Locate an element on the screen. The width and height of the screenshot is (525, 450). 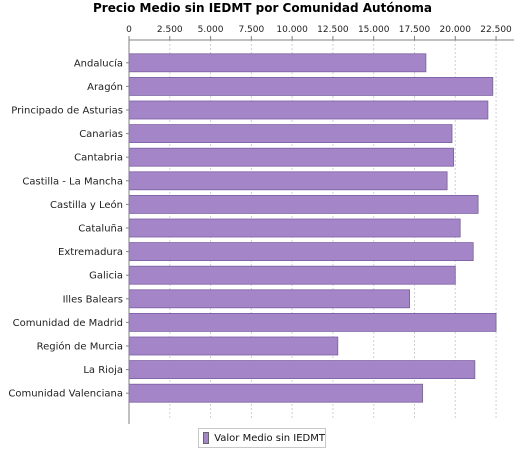
category-label: Comunidad Valenciana is located at coordinates (65, 394).